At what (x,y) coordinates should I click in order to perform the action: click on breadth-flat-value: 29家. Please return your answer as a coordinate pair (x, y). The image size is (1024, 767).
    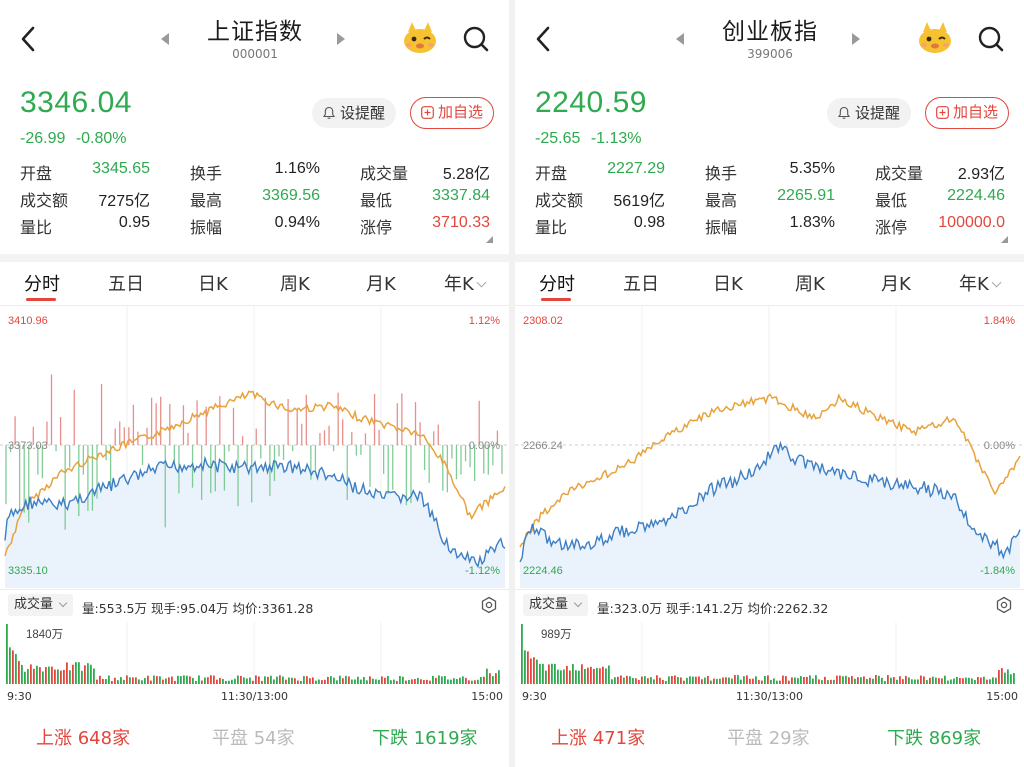
    Looking at the image, I should click on (789, 738).